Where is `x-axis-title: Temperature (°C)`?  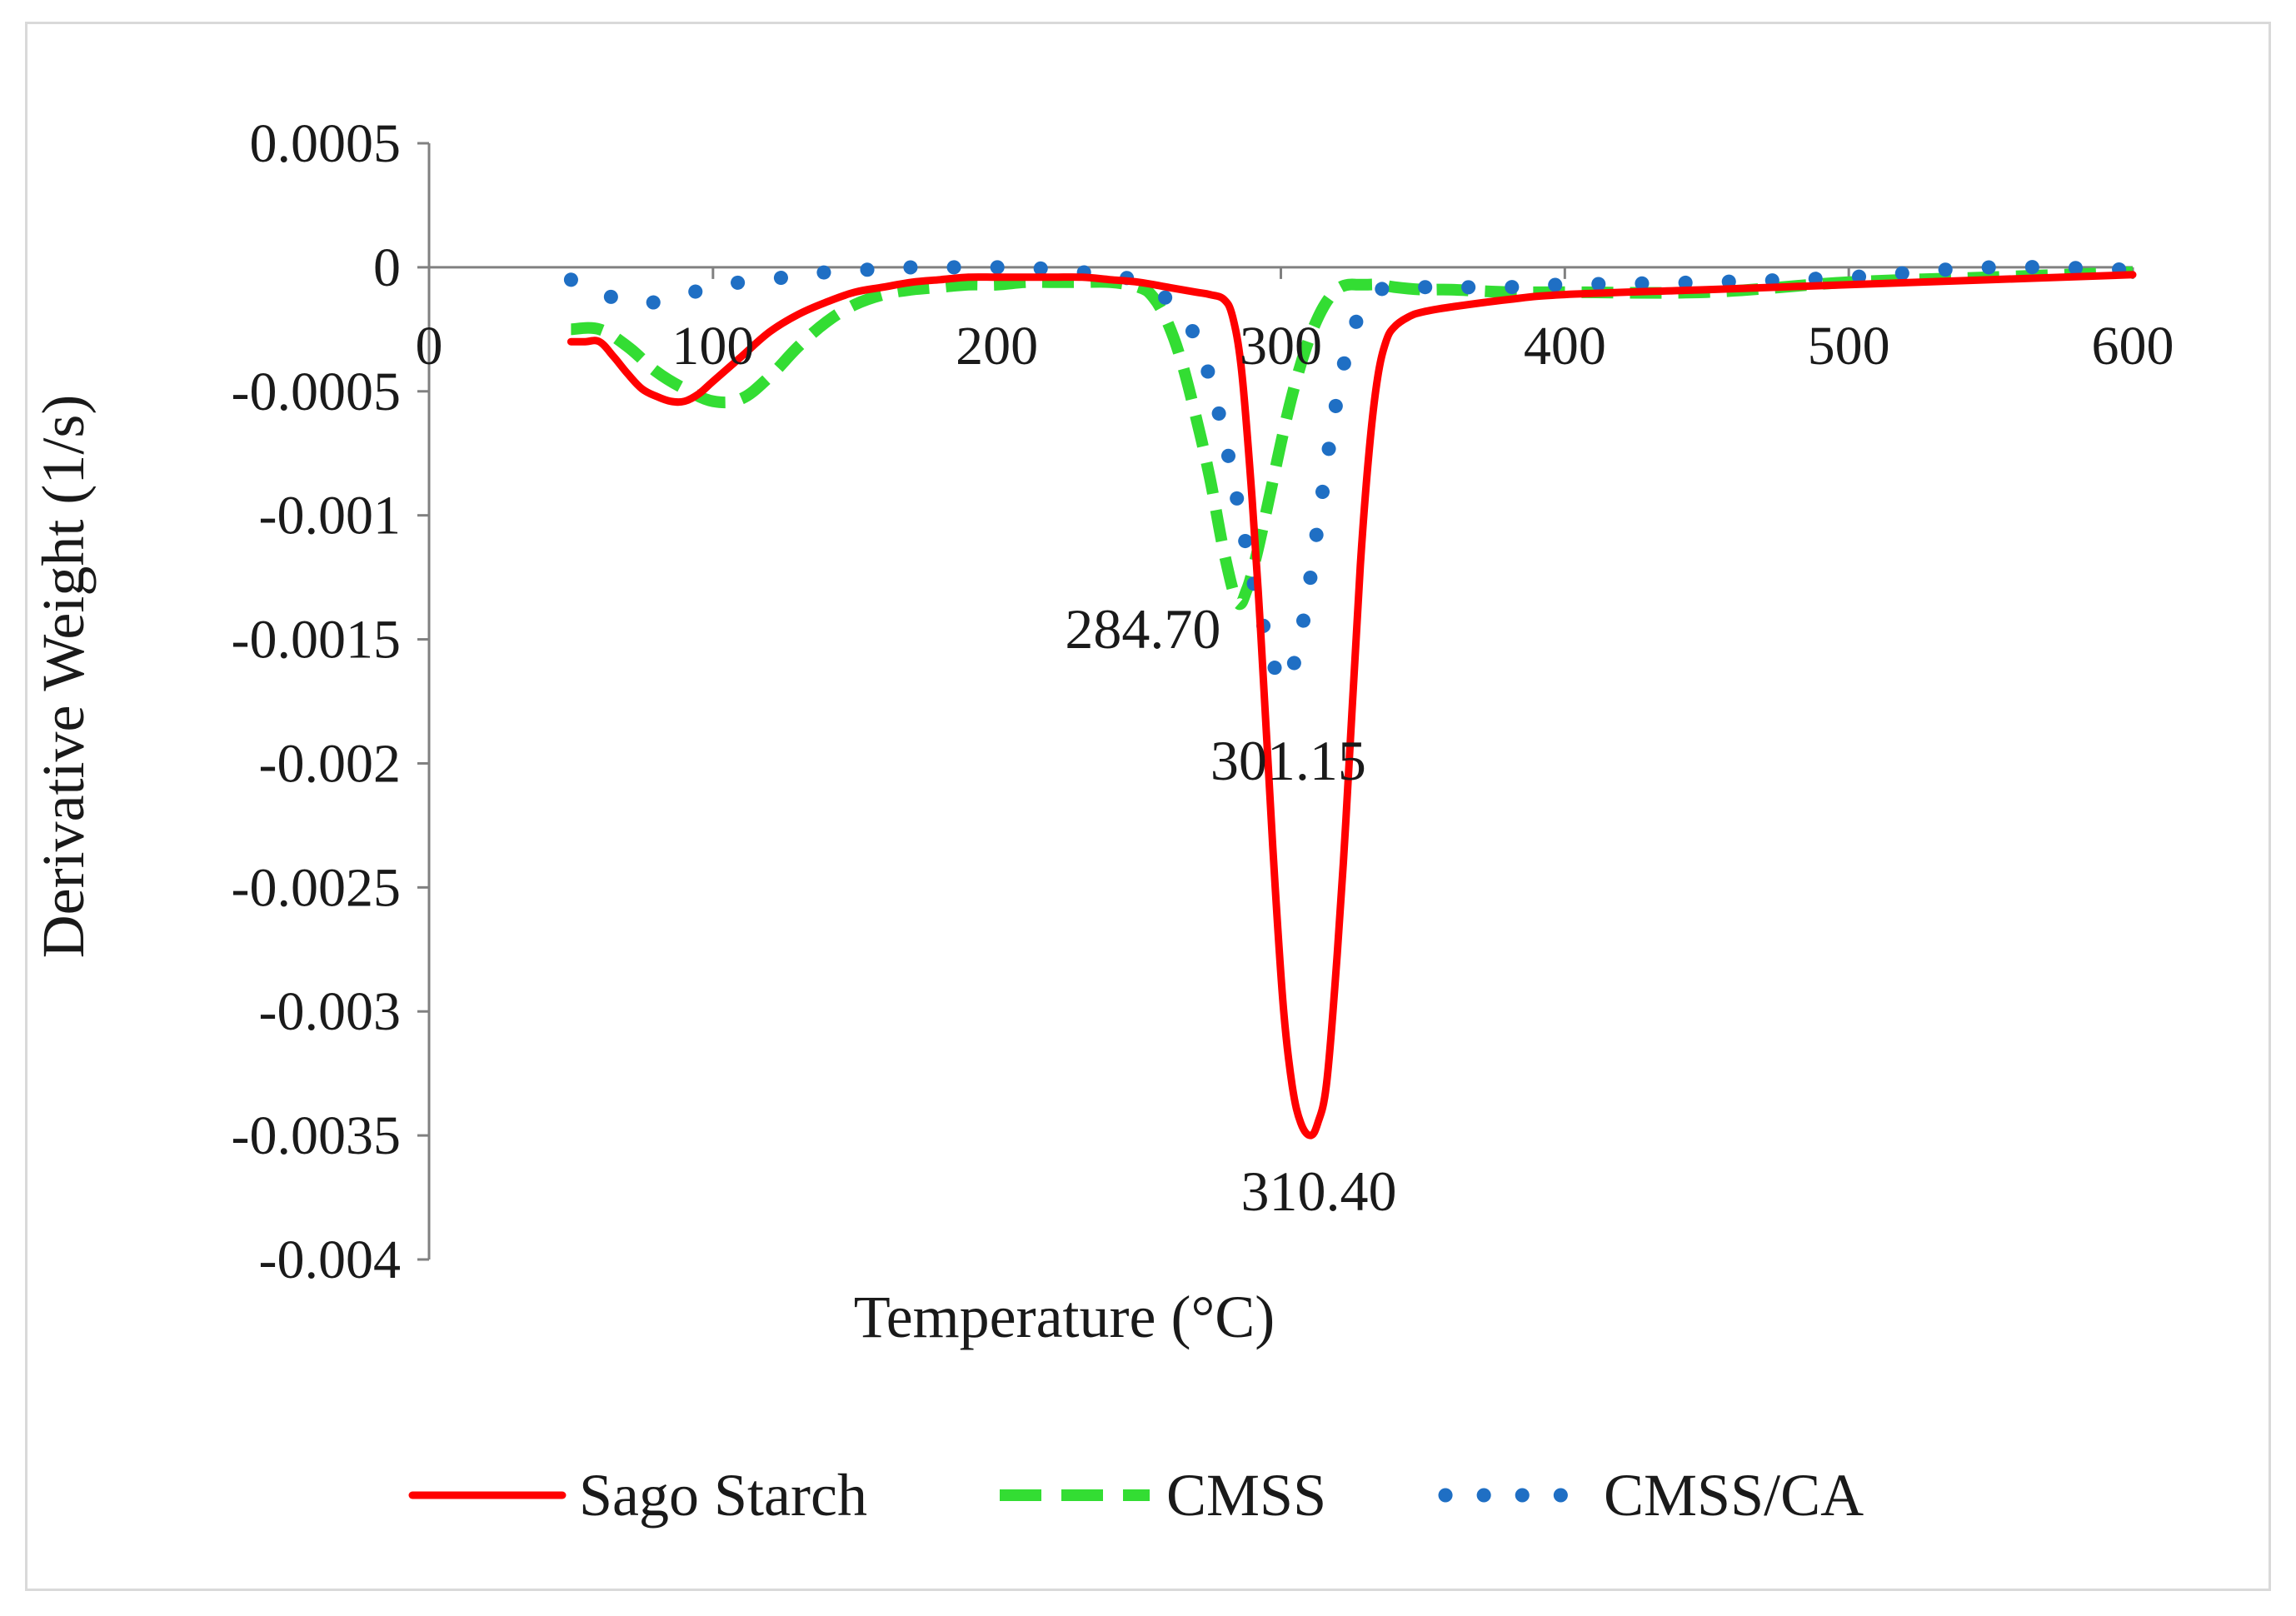 x-axis-title: Temperature (°C) is located at coordinates (1064, 1317).